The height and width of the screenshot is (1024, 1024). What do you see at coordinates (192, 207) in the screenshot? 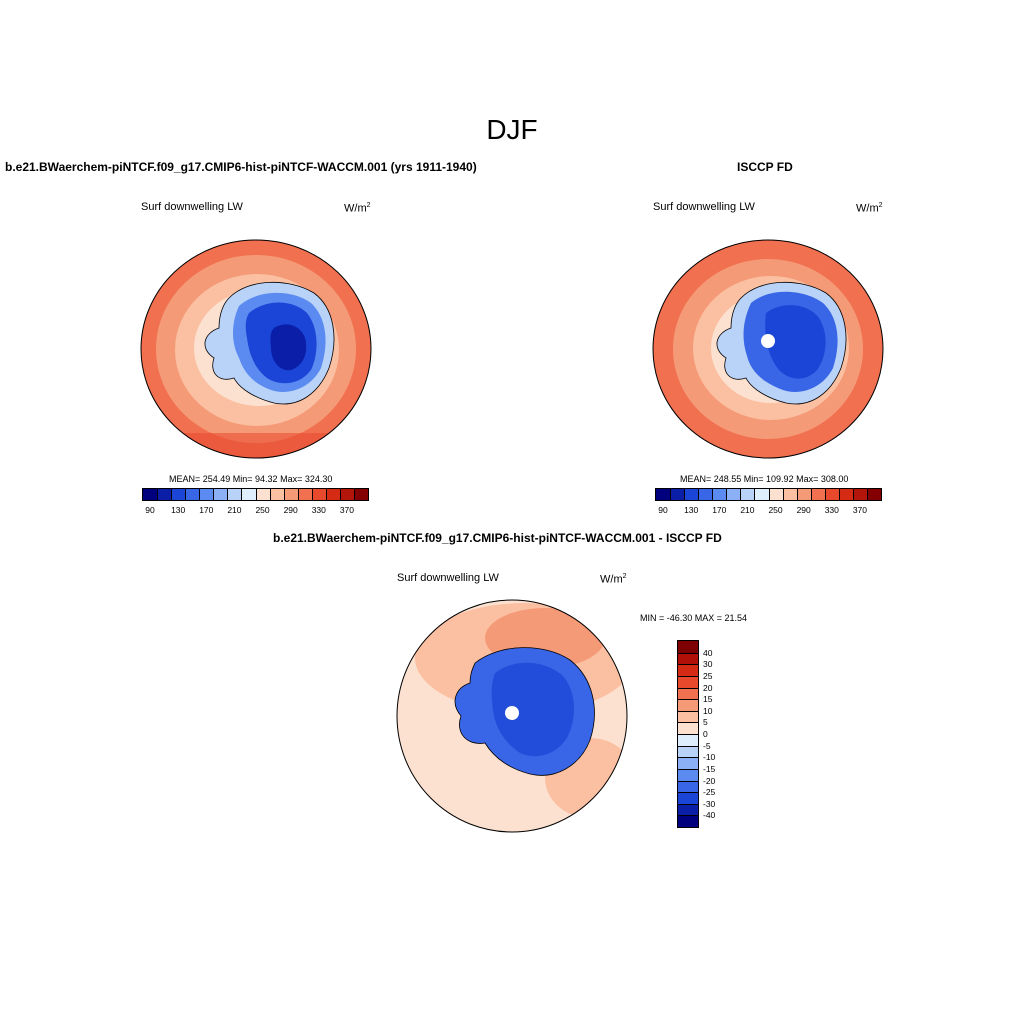
I see `panel1-variable-label: Surf downwelling LW` at bounding box center [192, 207].